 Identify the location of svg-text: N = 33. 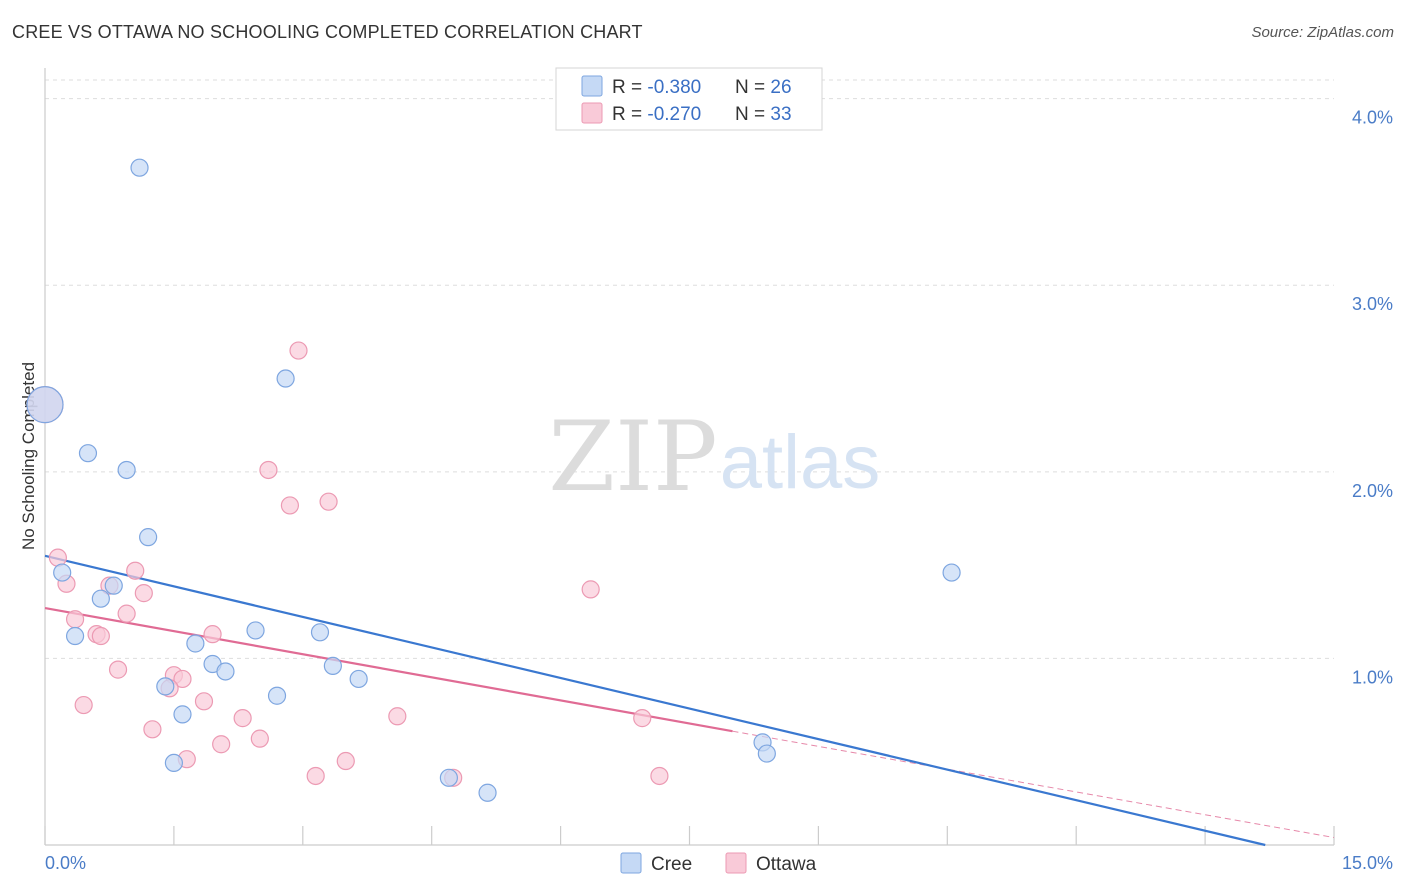
(763, 114).